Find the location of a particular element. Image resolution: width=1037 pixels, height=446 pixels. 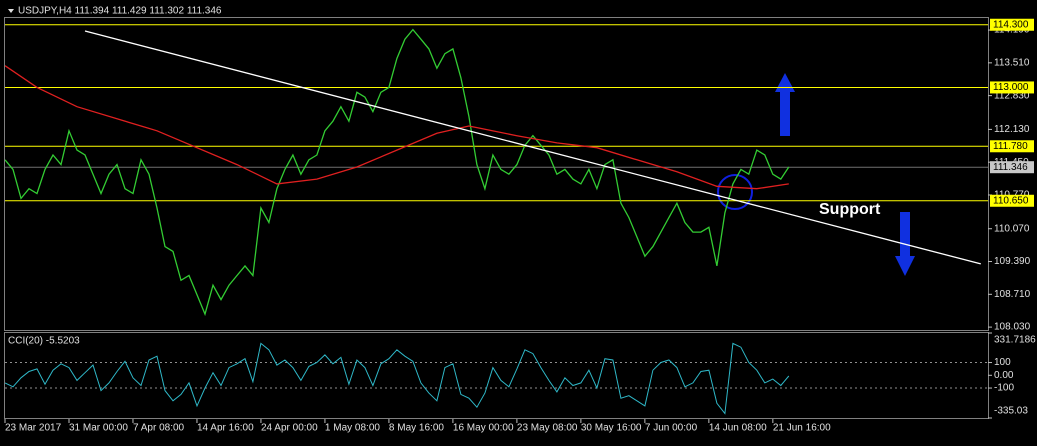

level-label: 110.650 is located at coordinates (1011, 200).